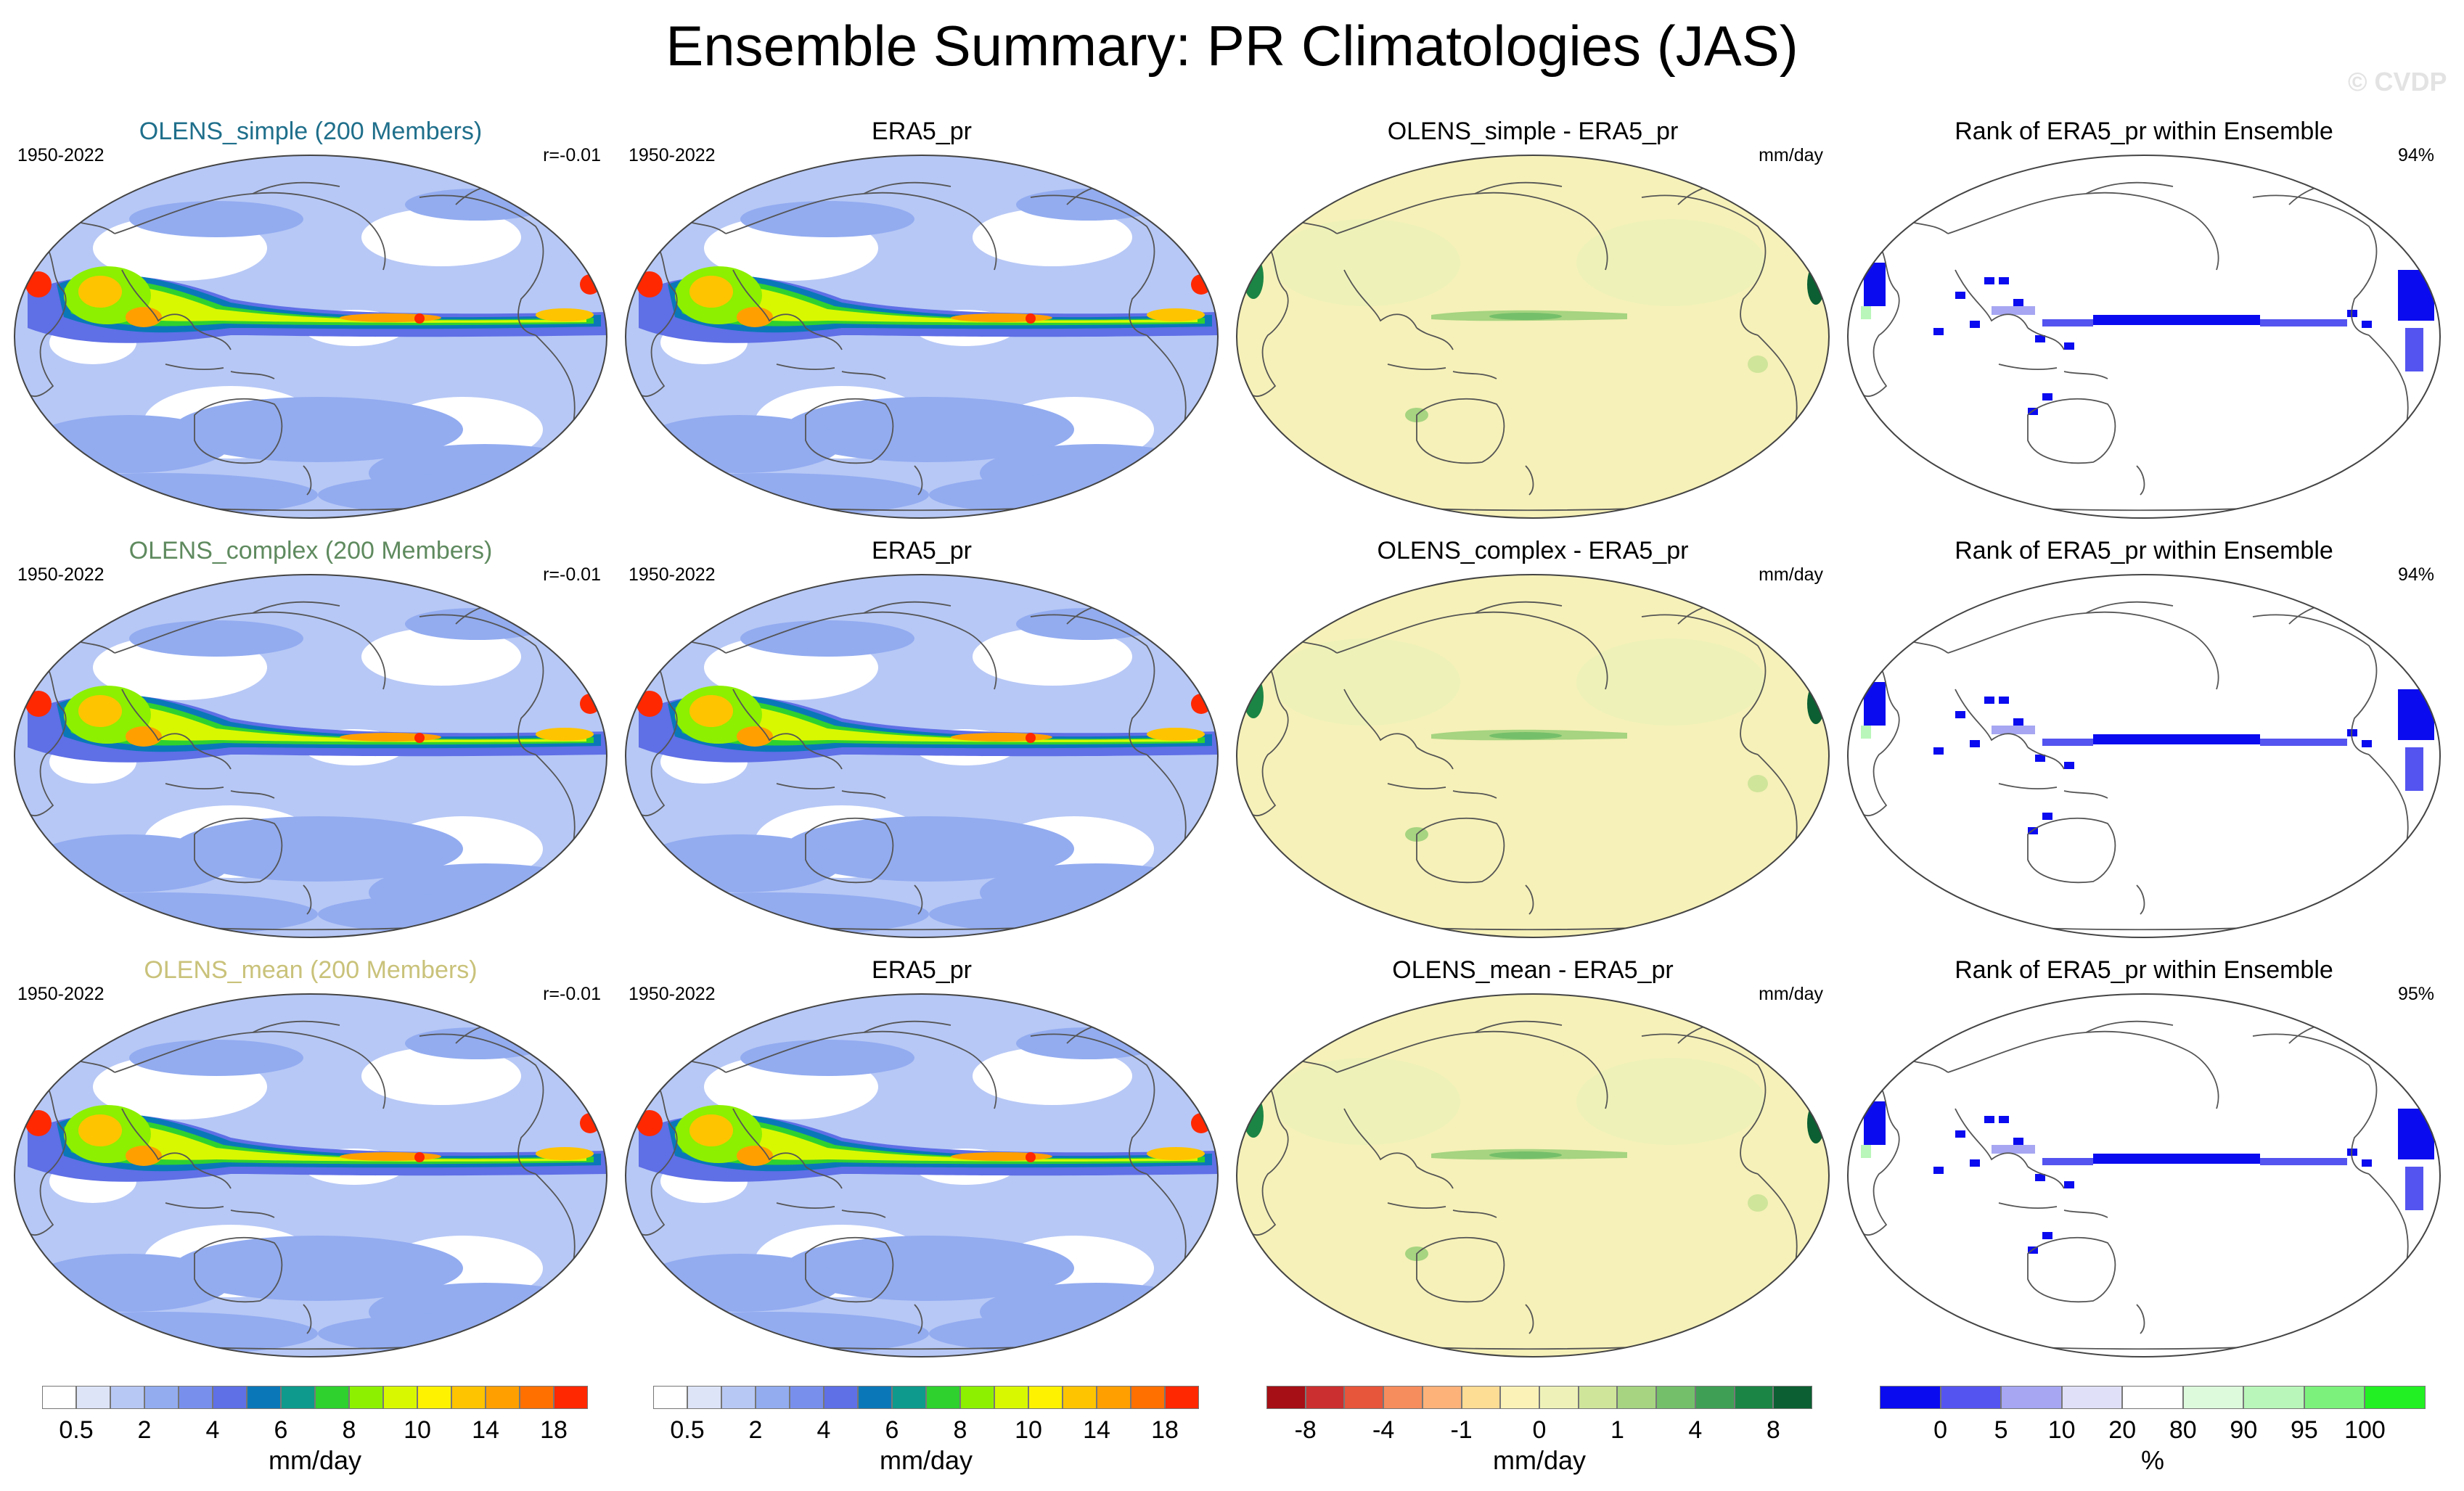 This screenshot has width=2464, height=1491. Describe the element at coordinates (756, 1430) in the screenshot. I see `colorbar-tick-label: 2` at that location.